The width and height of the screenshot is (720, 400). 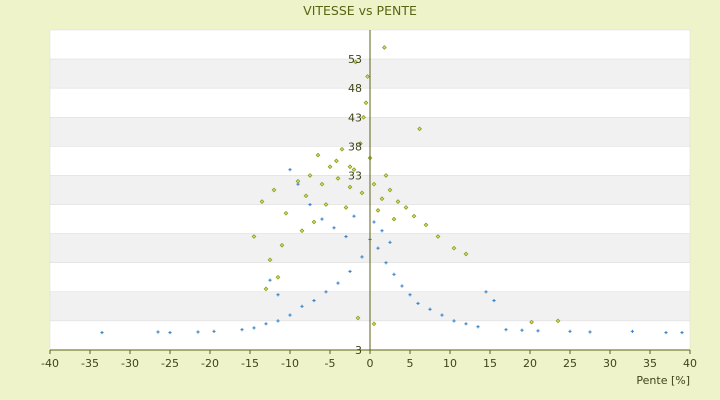 What do you see at coordinates (170, 363) in the screenshot?
I see `x-tick-label: -25` at bounding box center [170, 363].